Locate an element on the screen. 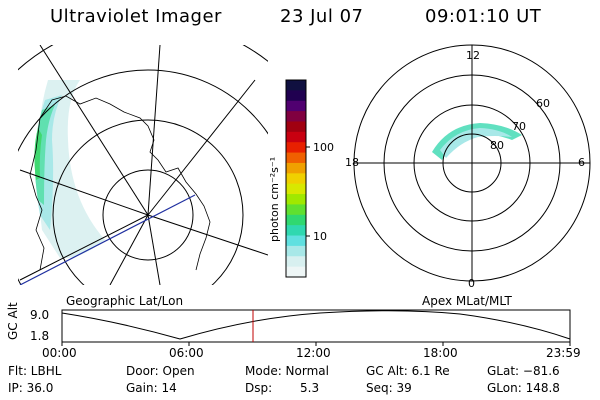  altitude-plot is located at coordinates (316, 327).